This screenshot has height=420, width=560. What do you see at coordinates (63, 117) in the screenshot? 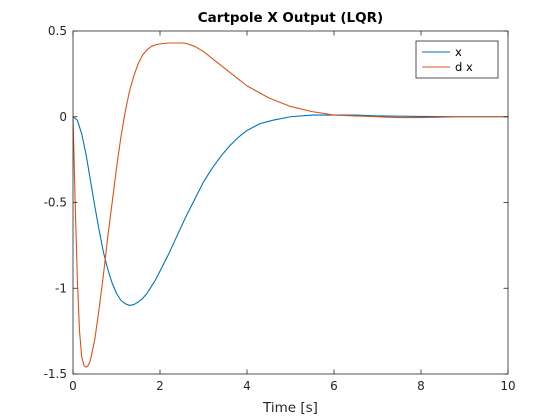
I see `y-tick-label: 0` at bounding box center [63, 117].